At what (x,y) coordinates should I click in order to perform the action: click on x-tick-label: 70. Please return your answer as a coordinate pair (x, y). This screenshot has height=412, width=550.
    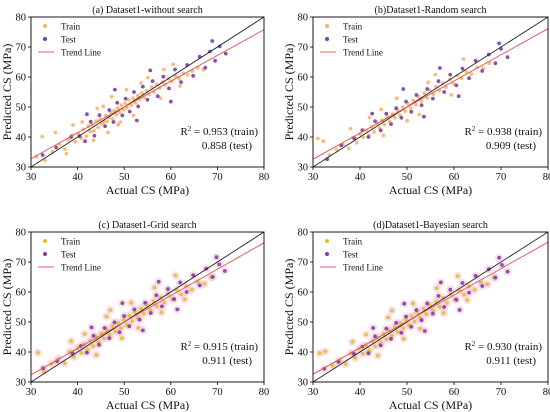
    Looking at the image, I should click on (217, 392).